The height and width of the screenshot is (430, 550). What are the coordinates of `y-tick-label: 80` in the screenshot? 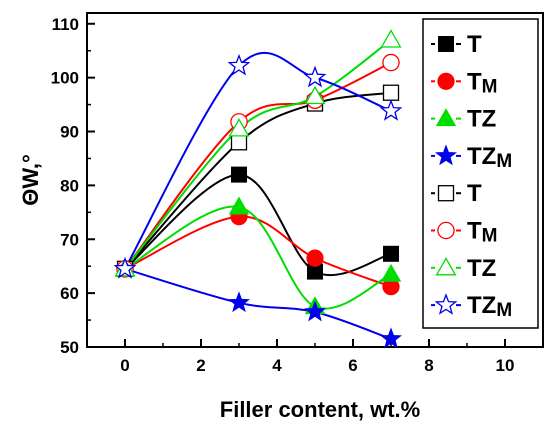 It's located at (69, 185).